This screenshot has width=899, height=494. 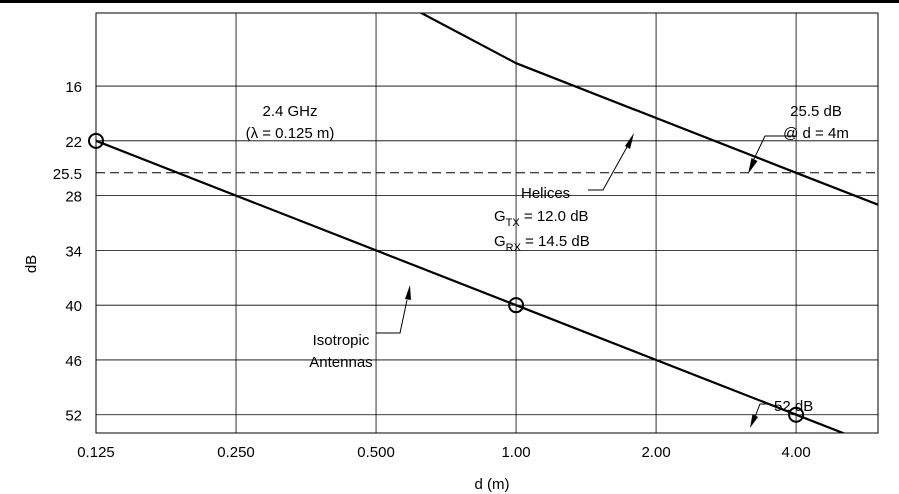 I want to click on grx-g: G, so click(x=500, y=241).